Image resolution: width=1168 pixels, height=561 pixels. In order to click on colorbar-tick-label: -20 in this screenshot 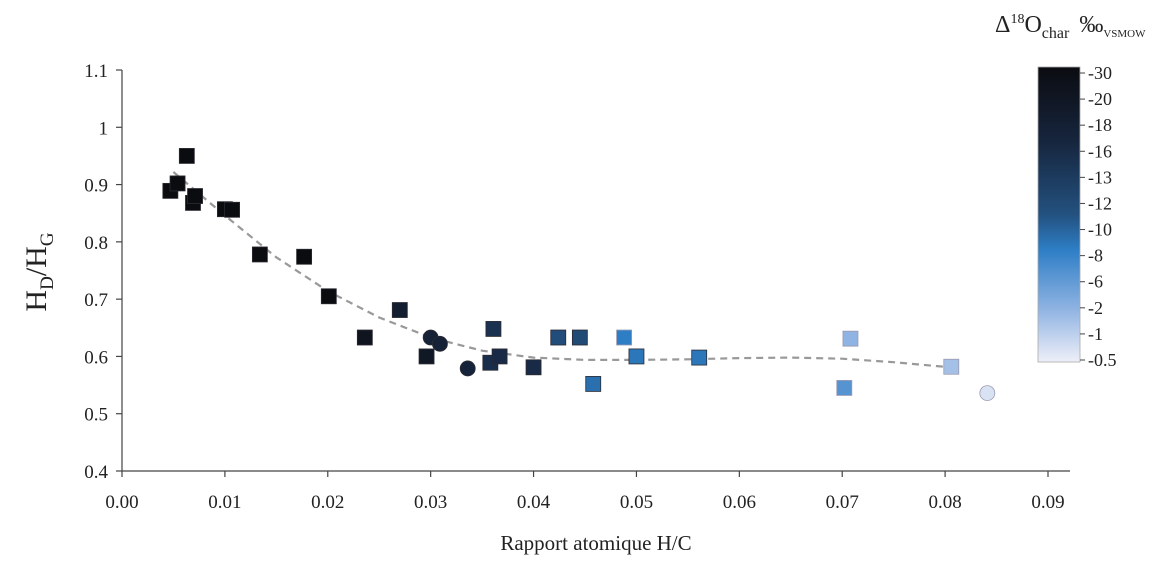, I will do `click(1100, 99)`.